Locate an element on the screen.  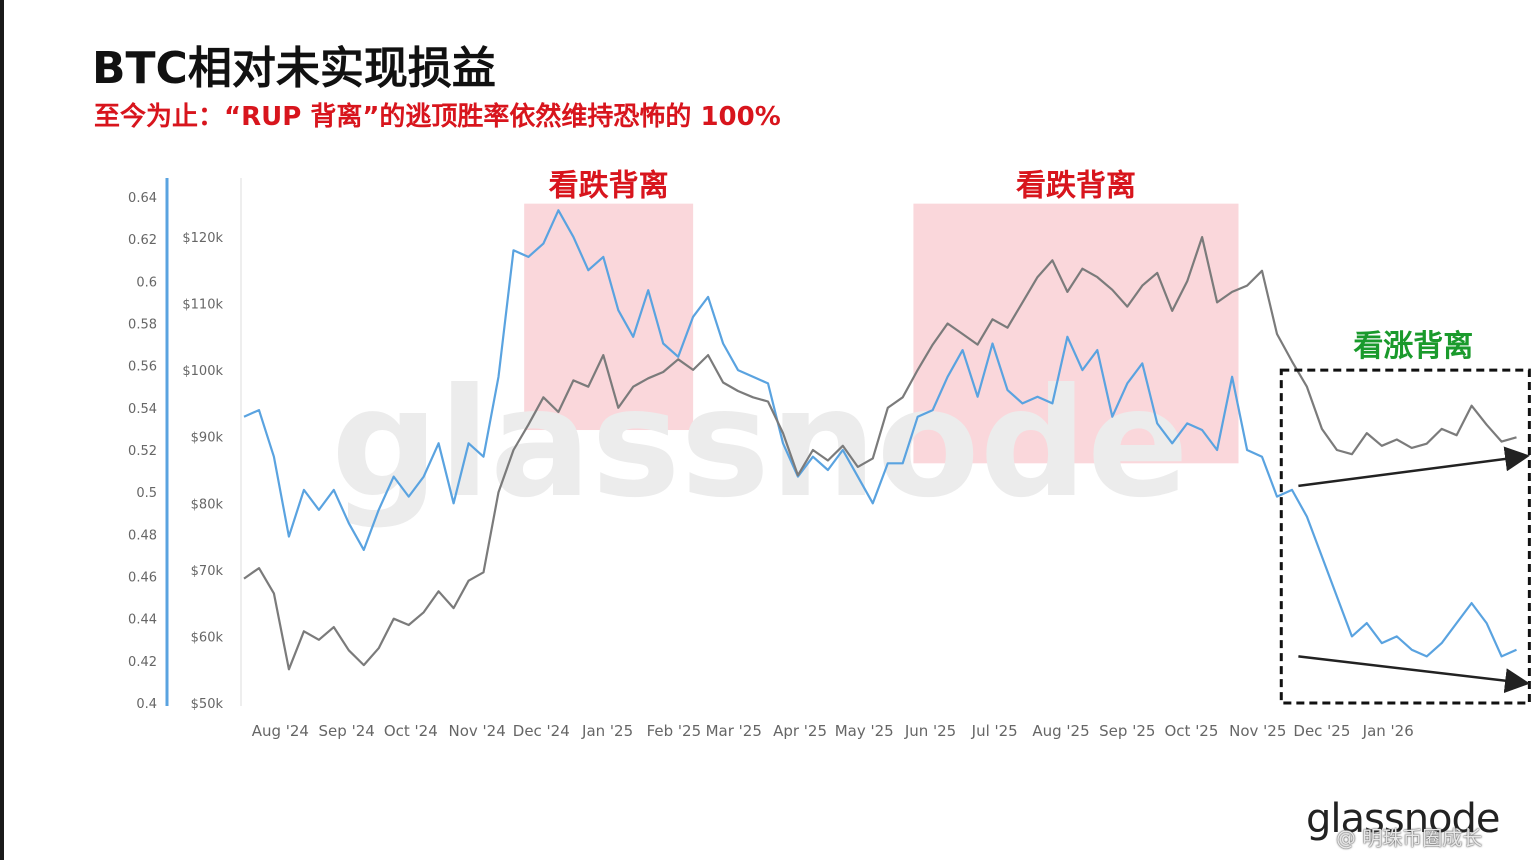
x-tick-label: Nov '24 is located at coordinates (476, 731).